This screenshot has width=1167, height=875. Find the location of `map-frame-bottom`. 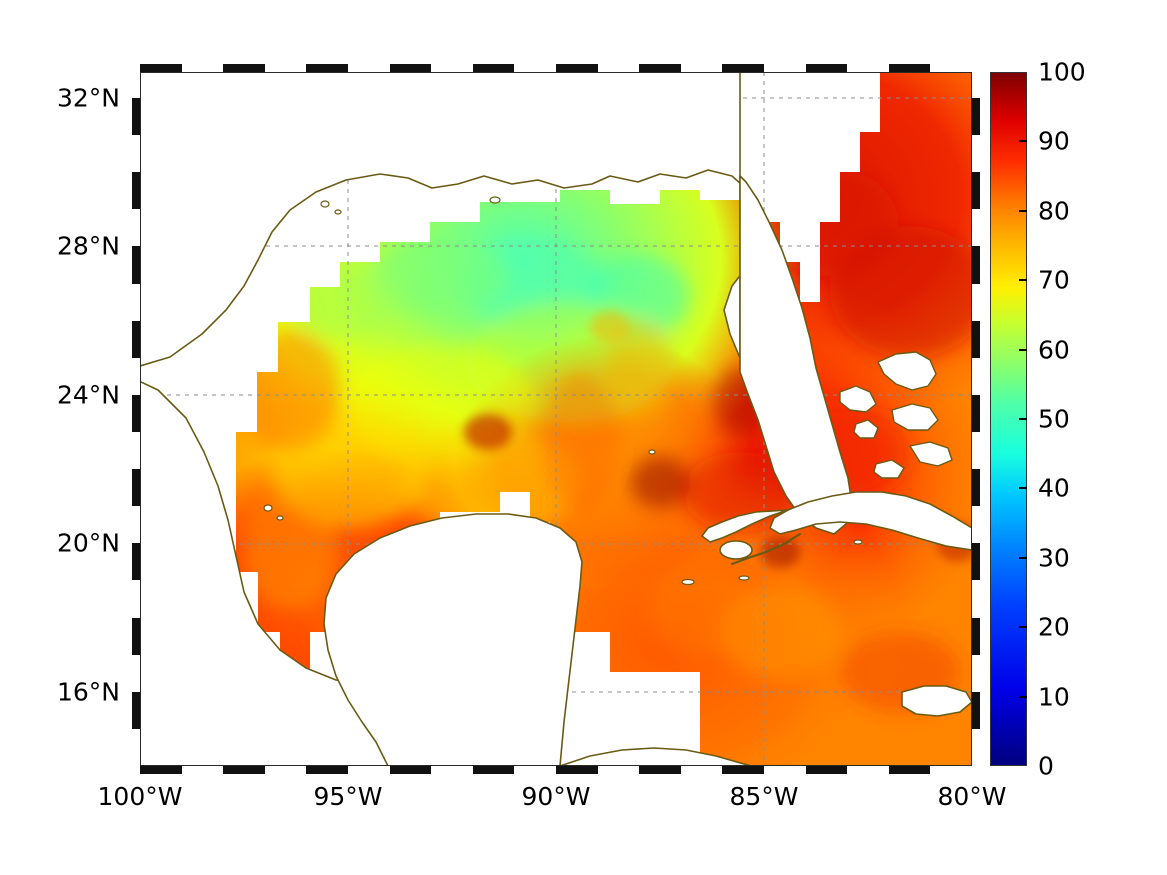

map-frame-bottom is located at coordinates (556, 770).